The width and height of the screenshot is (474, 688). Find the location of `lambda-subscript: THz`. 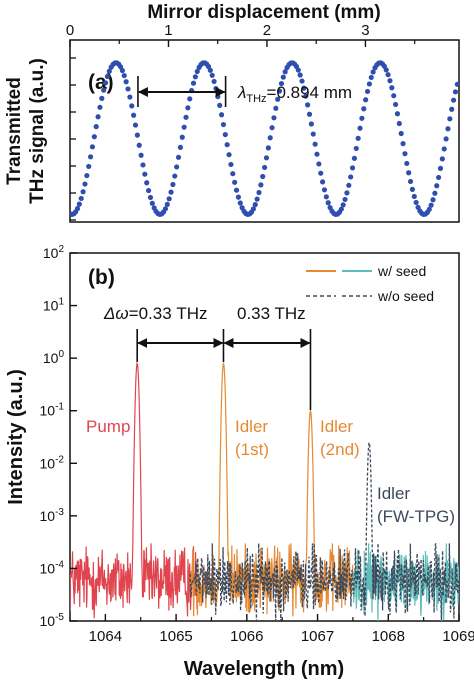

lambda-subscript: THz is located at coordinates (256, 99).